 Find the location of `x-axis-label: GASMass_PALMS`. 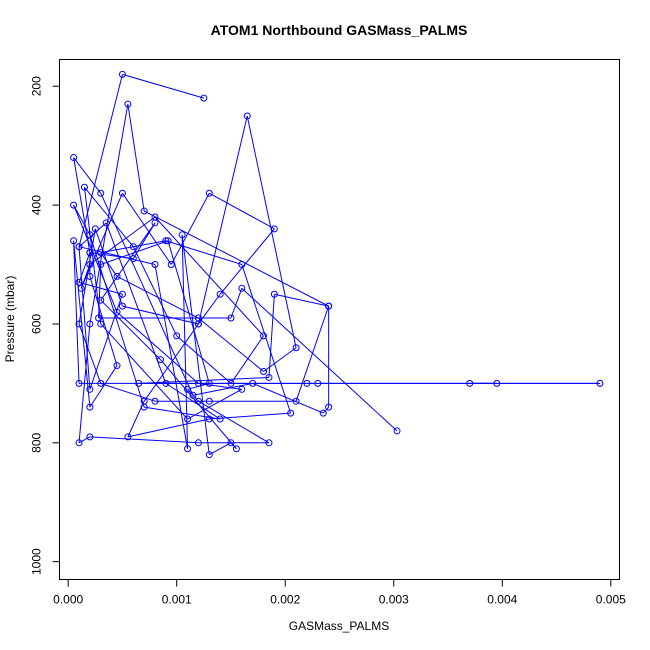

x-axis-label: GASMass_PALMS is located at coordinates (339, 626).